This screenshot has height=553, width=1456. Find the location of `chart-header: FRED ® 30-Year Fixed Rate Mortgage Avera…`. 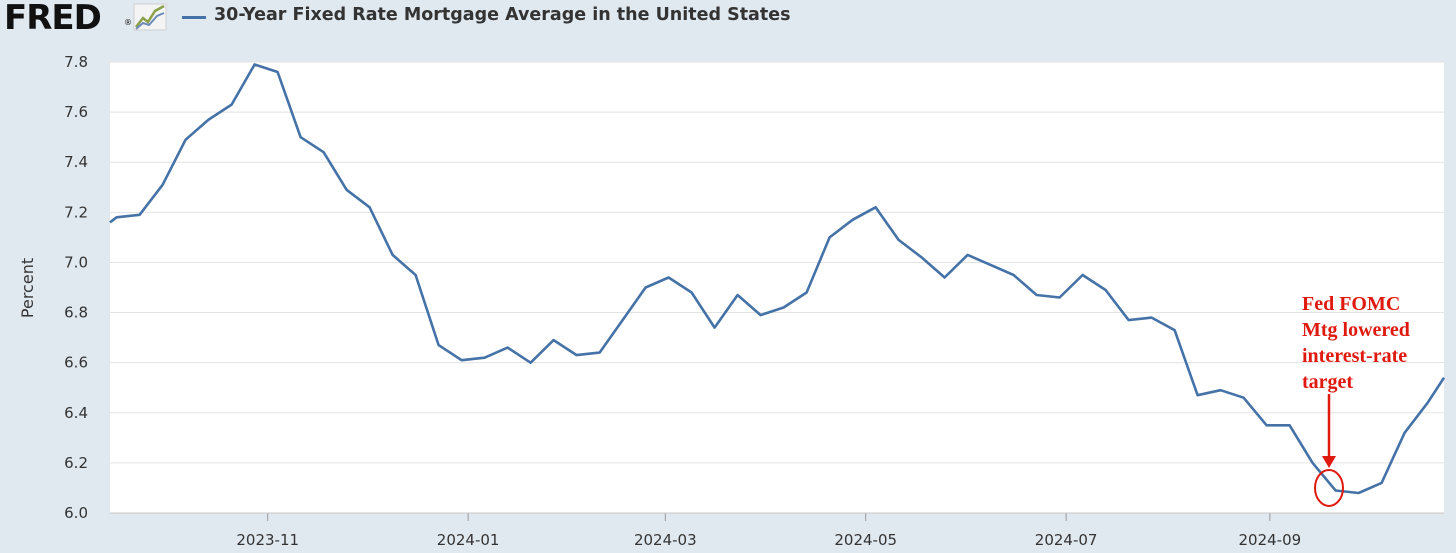

chart-header: FRED ® 30-Year Fixed Rate Mortgage Avera… is located at coordinates (728, 19).